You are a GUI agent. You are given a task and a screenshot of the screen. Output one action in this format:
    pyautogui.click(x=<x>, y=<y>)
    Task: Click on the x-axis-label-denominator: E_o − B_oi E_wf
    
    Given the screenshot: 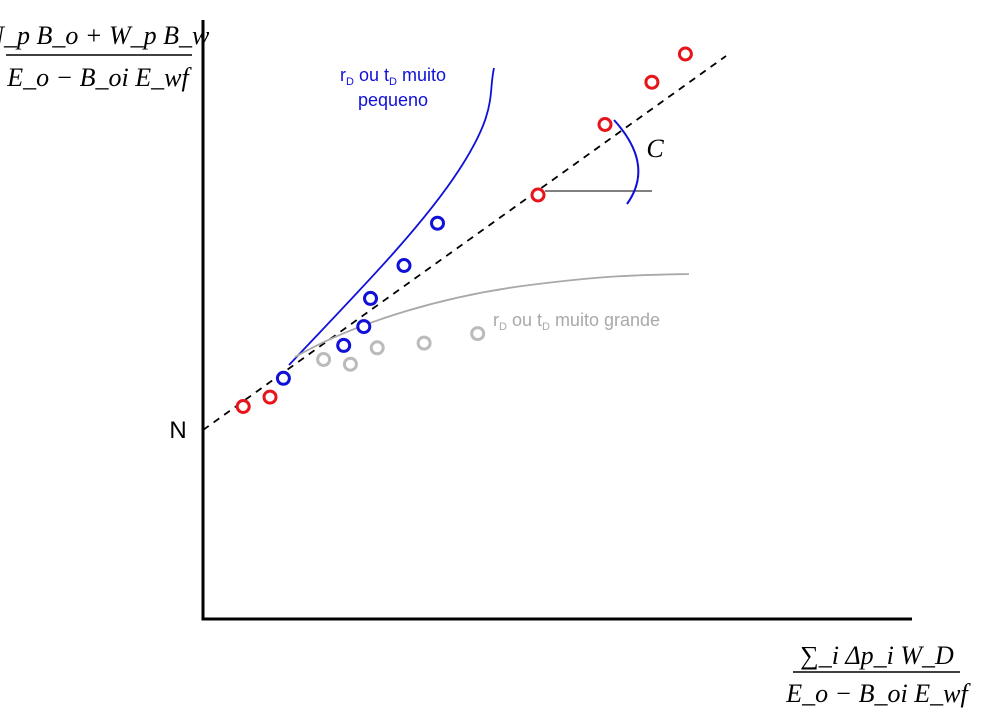 What is the action you would take?
    pyautogui.click(x=878, y=693)
    